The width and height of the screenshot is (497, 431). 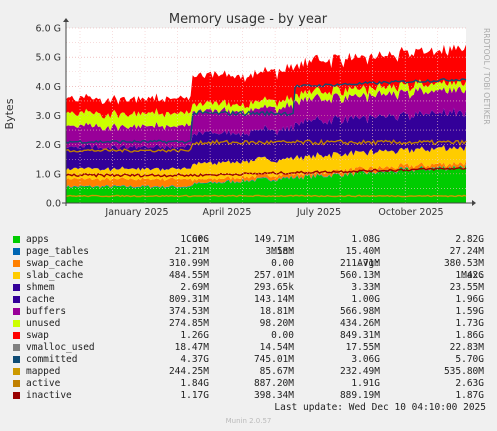 What do you see at coordinates (359, 311) in the screenshot?
I see `legend-avg: 566.98M` at bounding box center [359, 311].